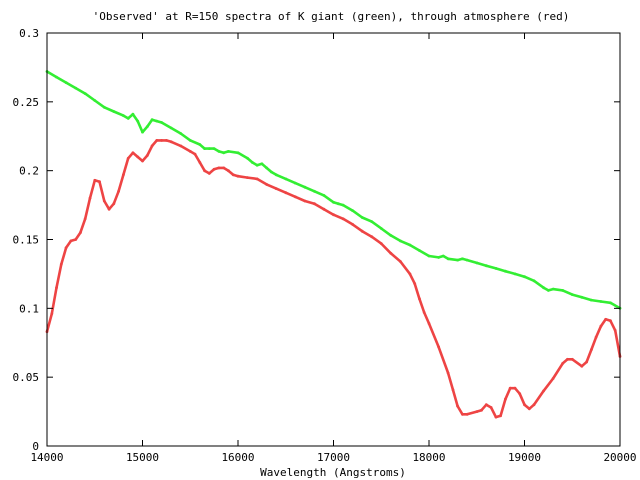  What do you see at coordinates (428, 457) in the screenshot?
I see `x-tick-label: 18000` at bounding box center [428, 457].